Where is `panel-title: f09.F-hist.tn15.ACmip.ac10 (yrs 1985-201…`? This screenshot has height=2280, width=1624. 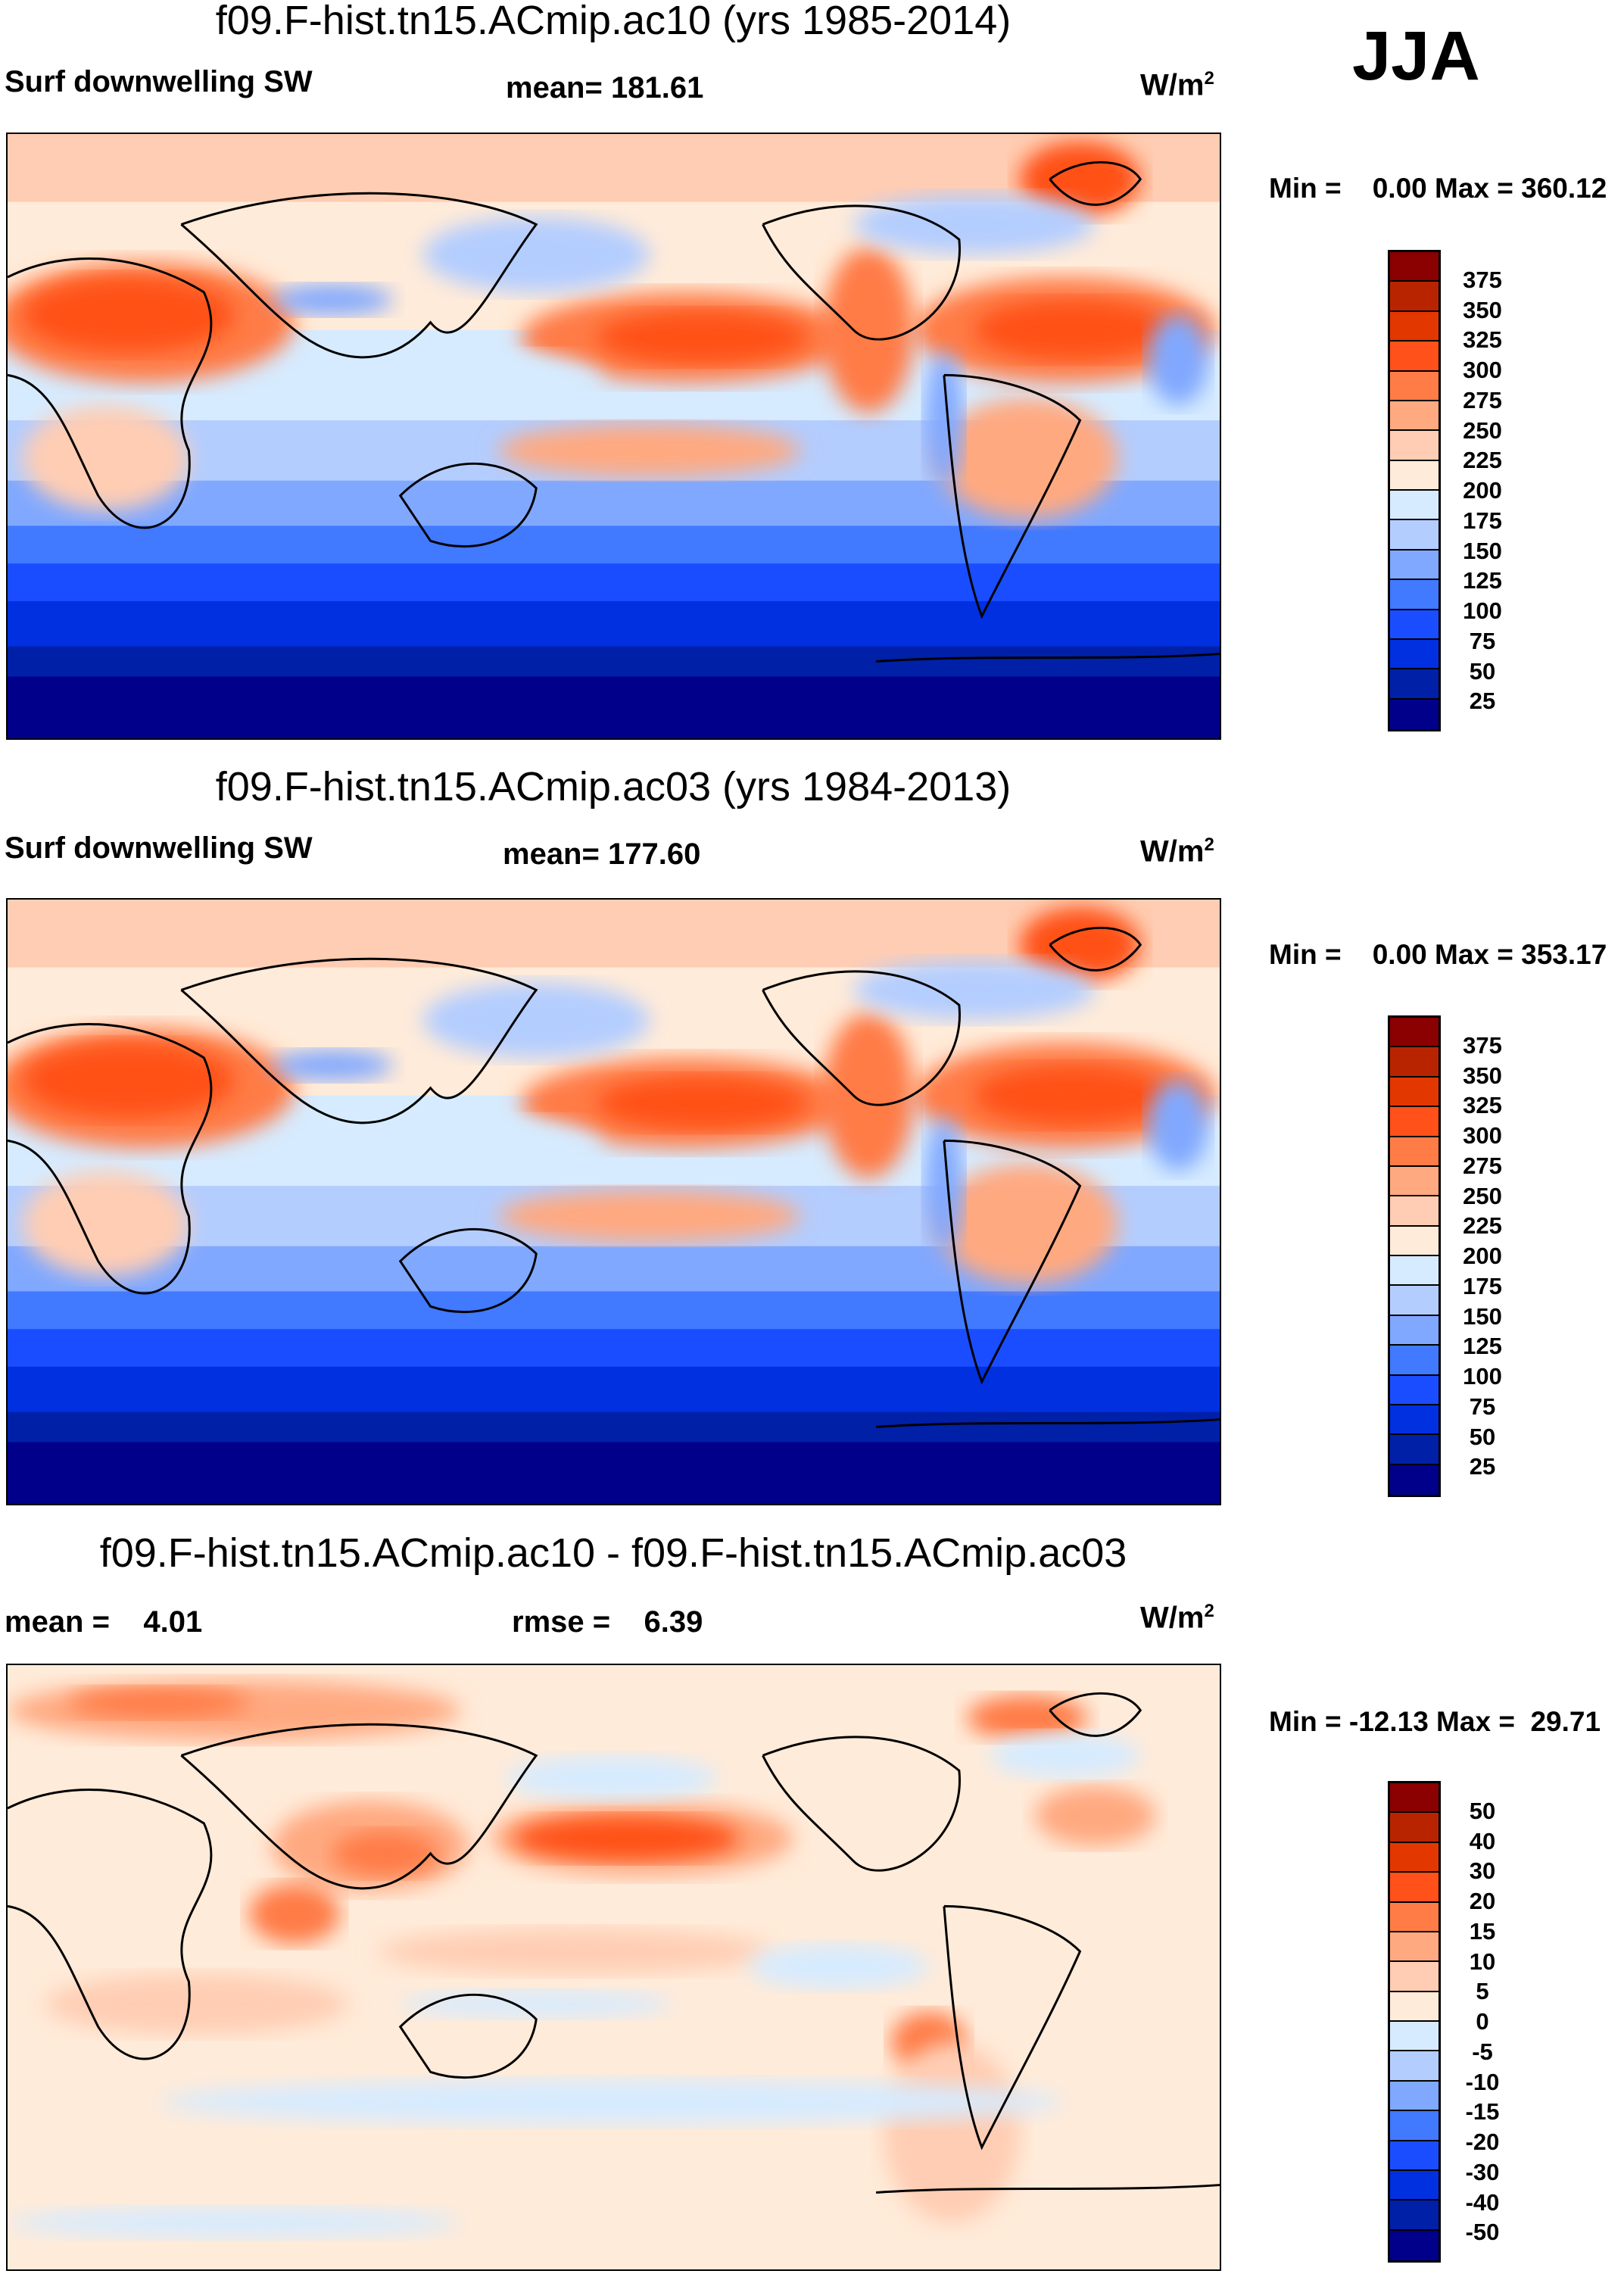
panel-title: f09.F-hist.tn15.ACmip.ac10 (yrs 1985-201… is located at coordinates (613, 21).